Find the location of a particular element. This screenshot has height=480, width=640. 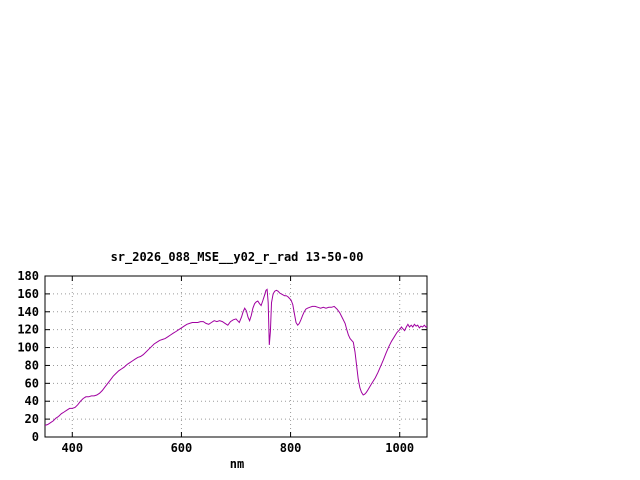

x-axis-label: nm is located at coordinates (237, 464).